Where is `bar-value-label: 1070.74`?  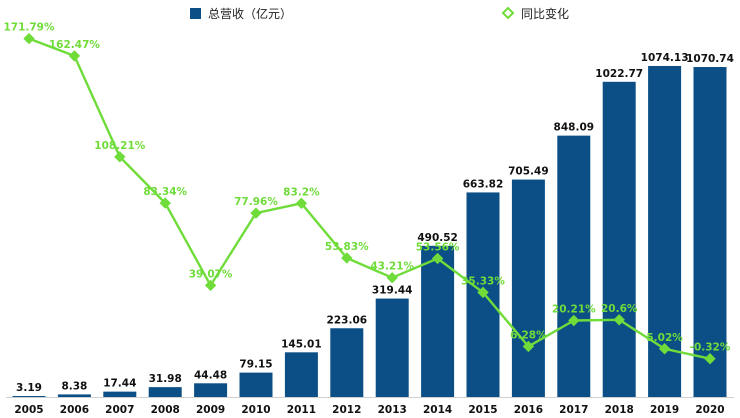 bar-value-label: 1070.74 is located at coordinates (710, 59).